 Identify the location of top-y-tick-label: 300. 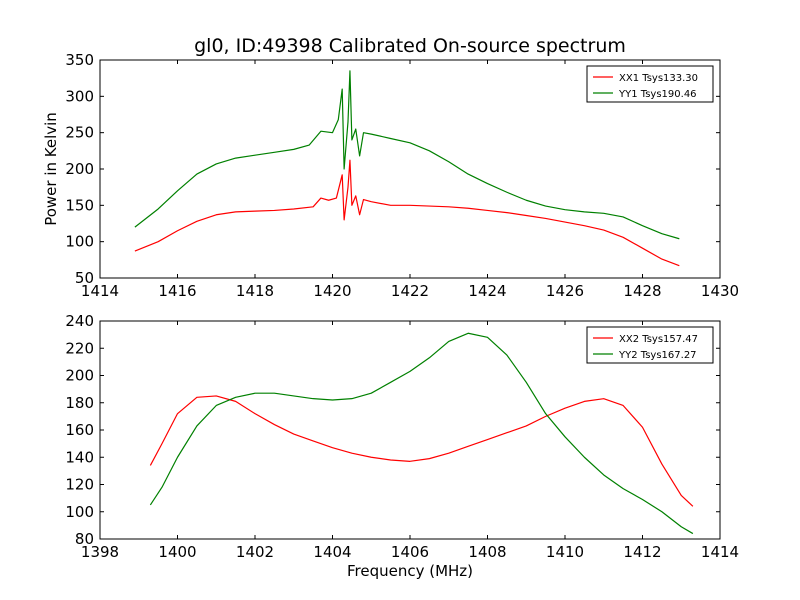
(79, 96).